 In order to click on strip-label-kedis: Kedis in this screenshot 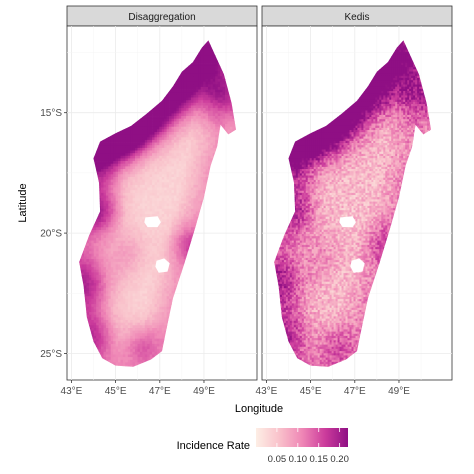, I will do `click(356, 17)`.